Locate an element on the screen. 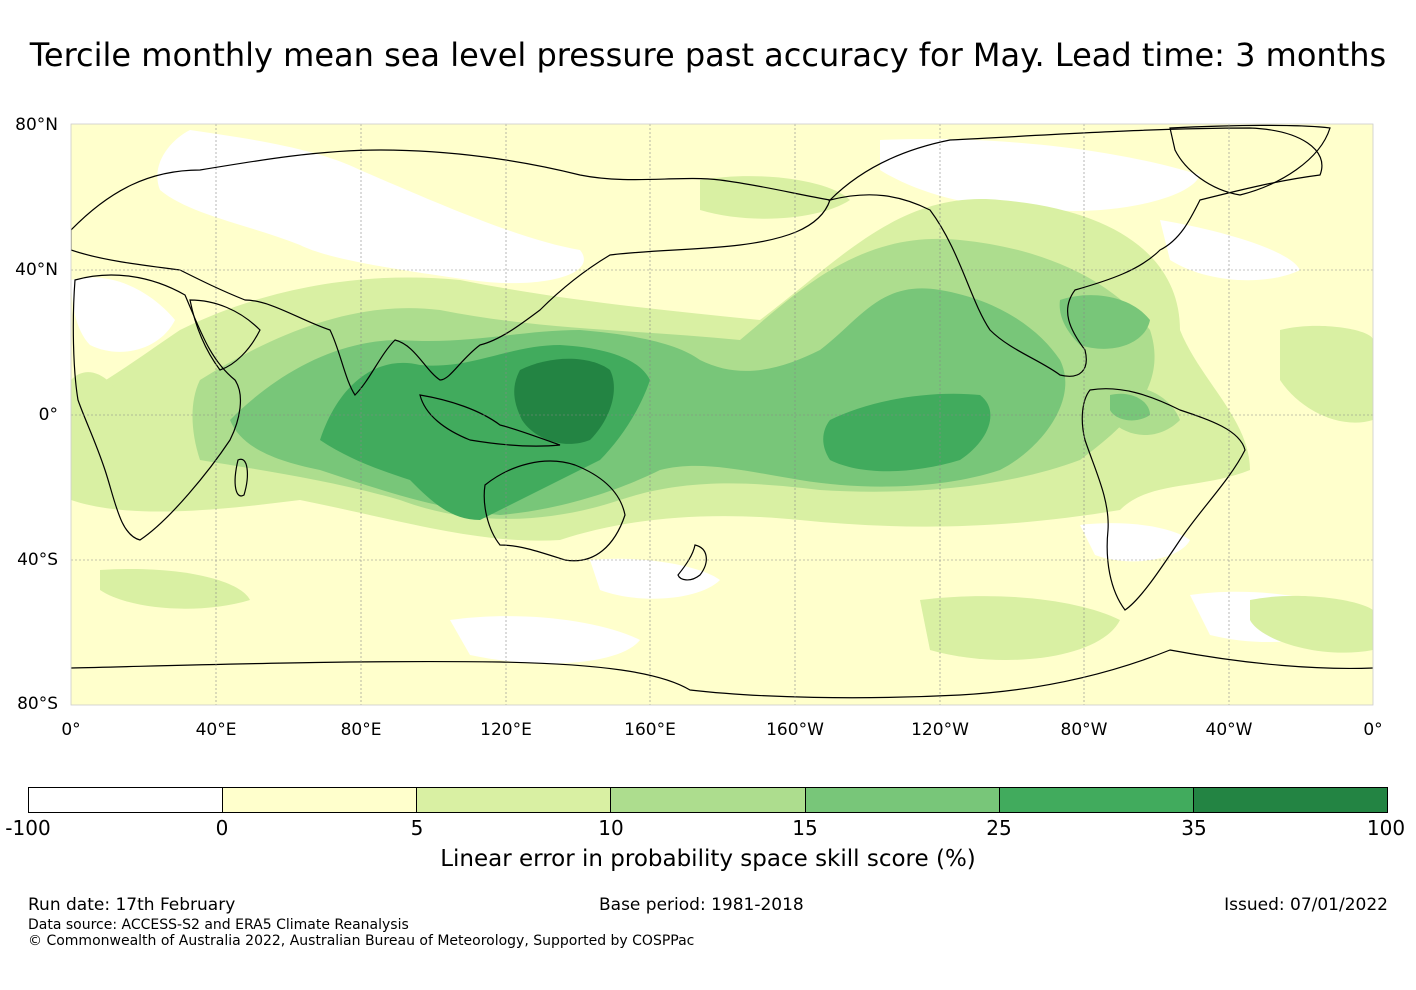 This screenshot has width=1416, height=990. lon-label-120w: 120°W is located at coordinates (940, 730).